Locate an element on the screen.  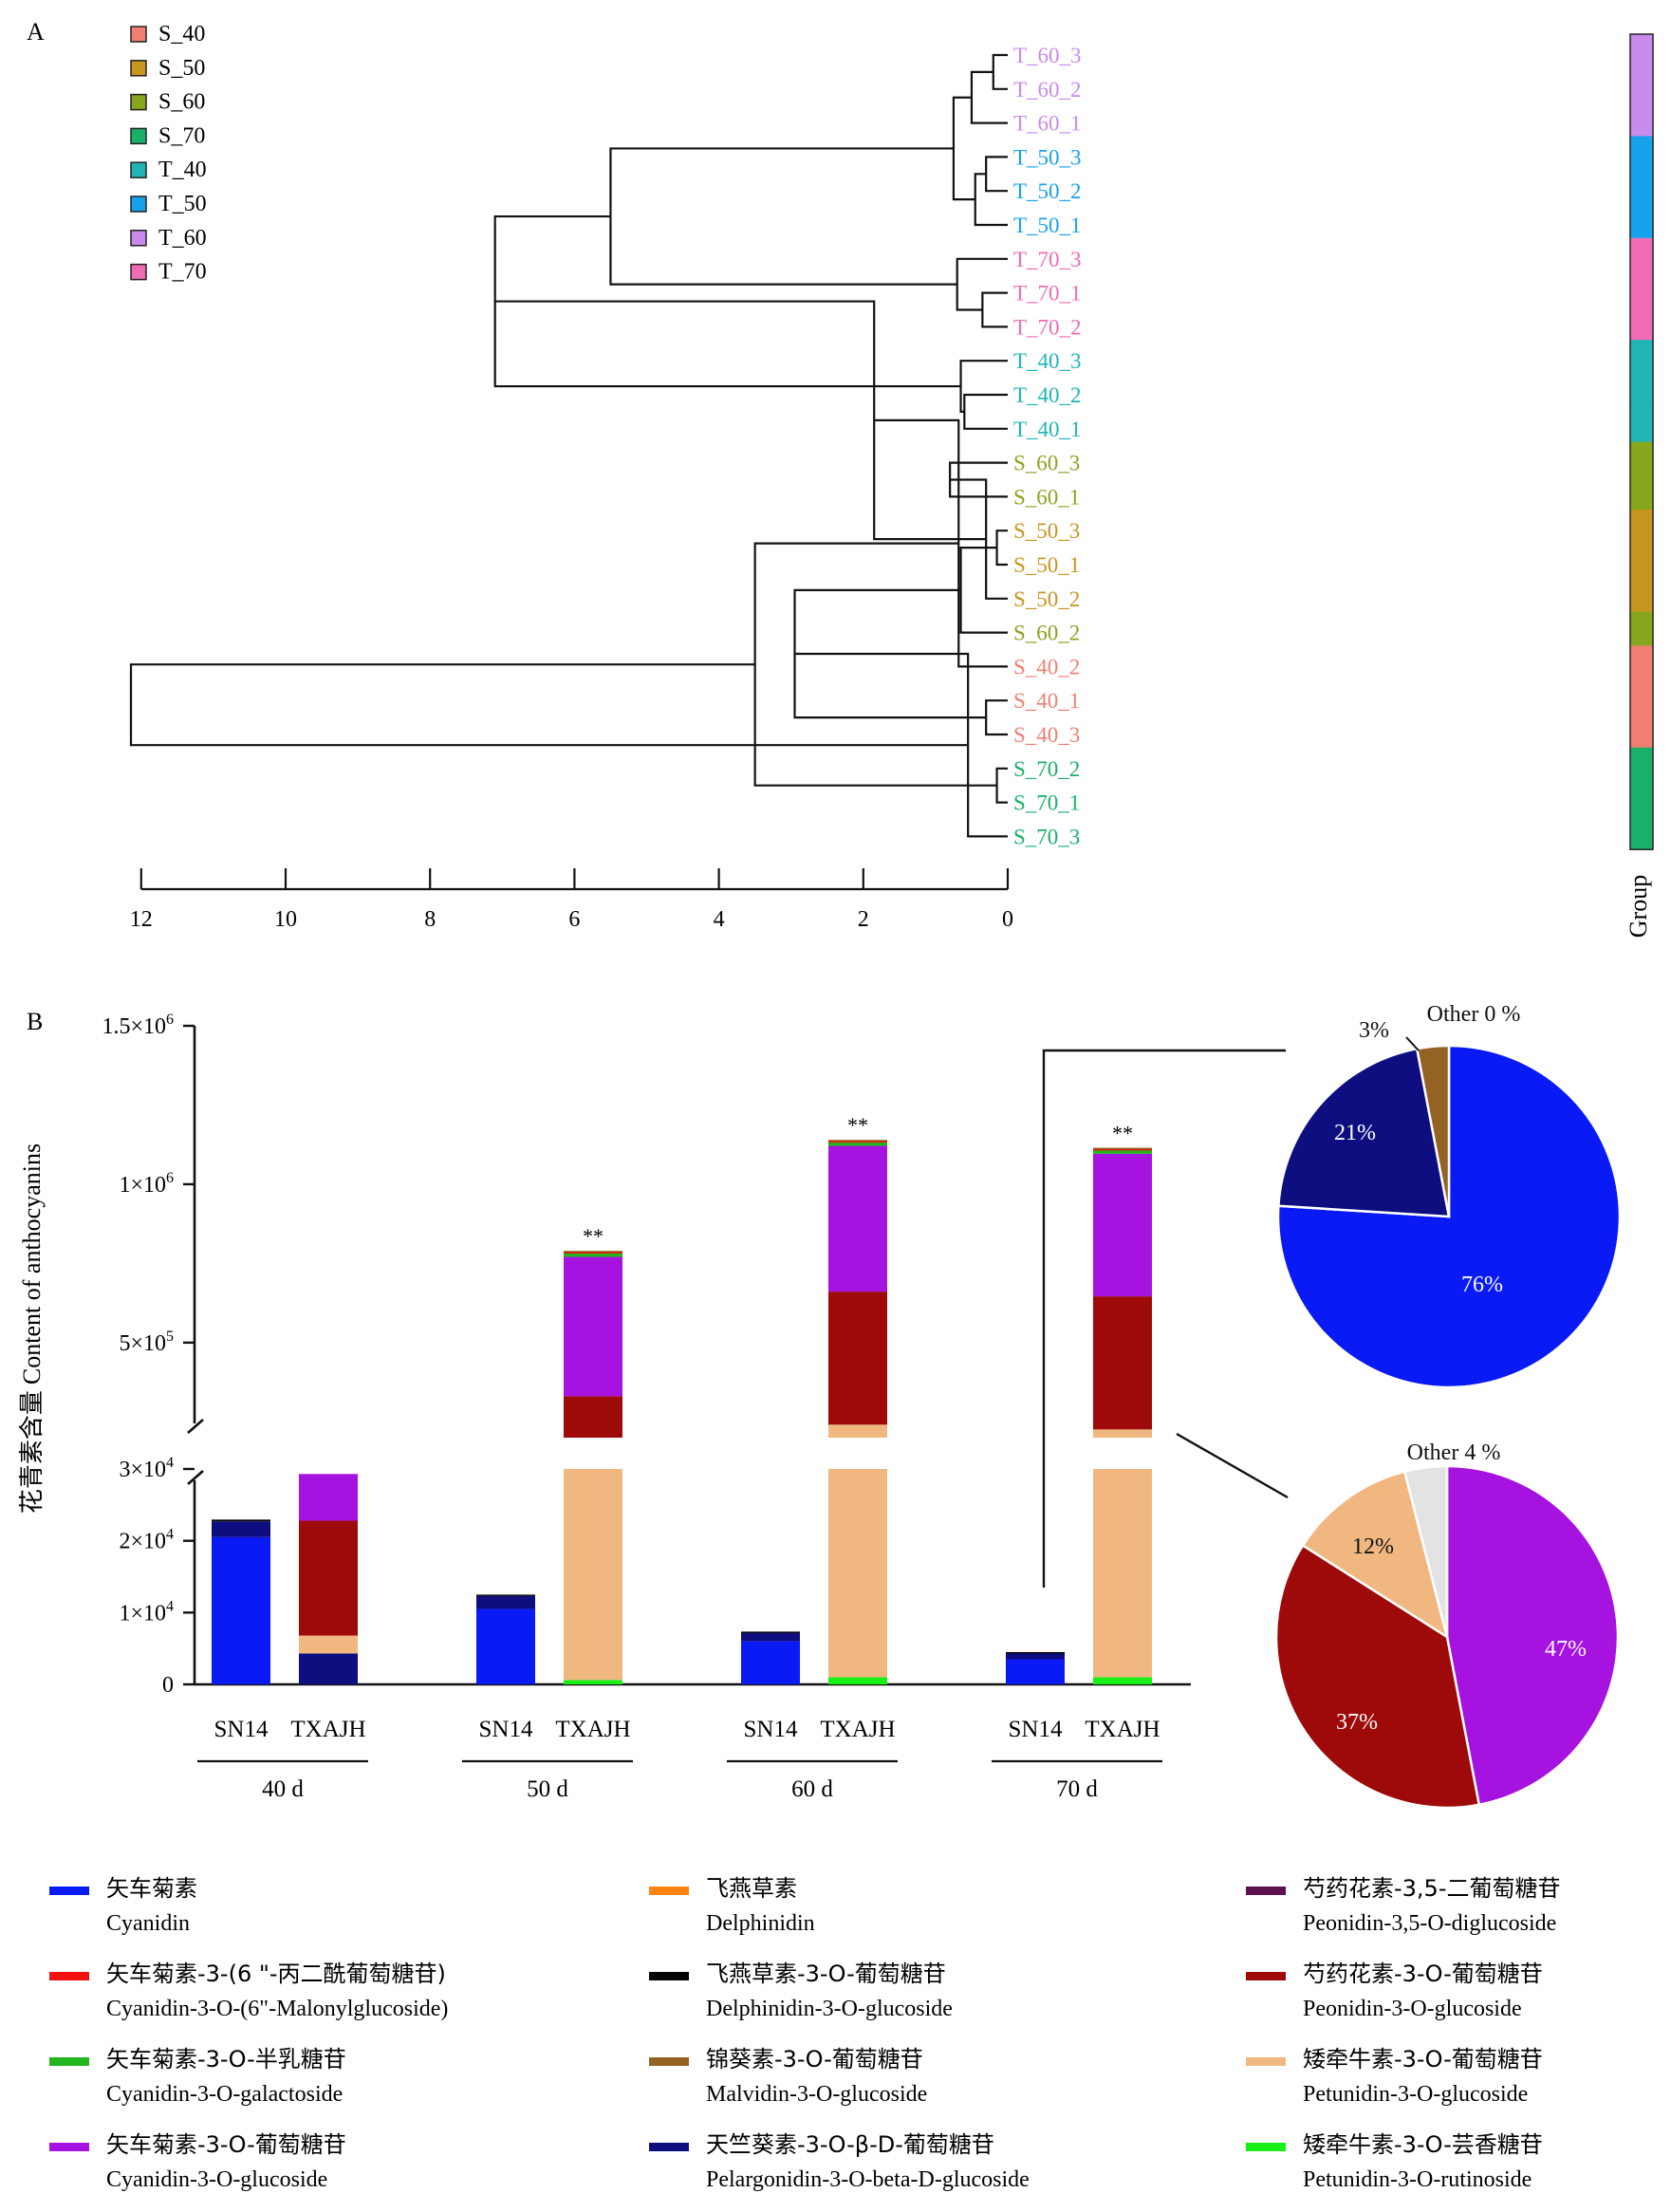
leaf-label-t_70_3: T_70_3 is located at coordinates (1047, 259).